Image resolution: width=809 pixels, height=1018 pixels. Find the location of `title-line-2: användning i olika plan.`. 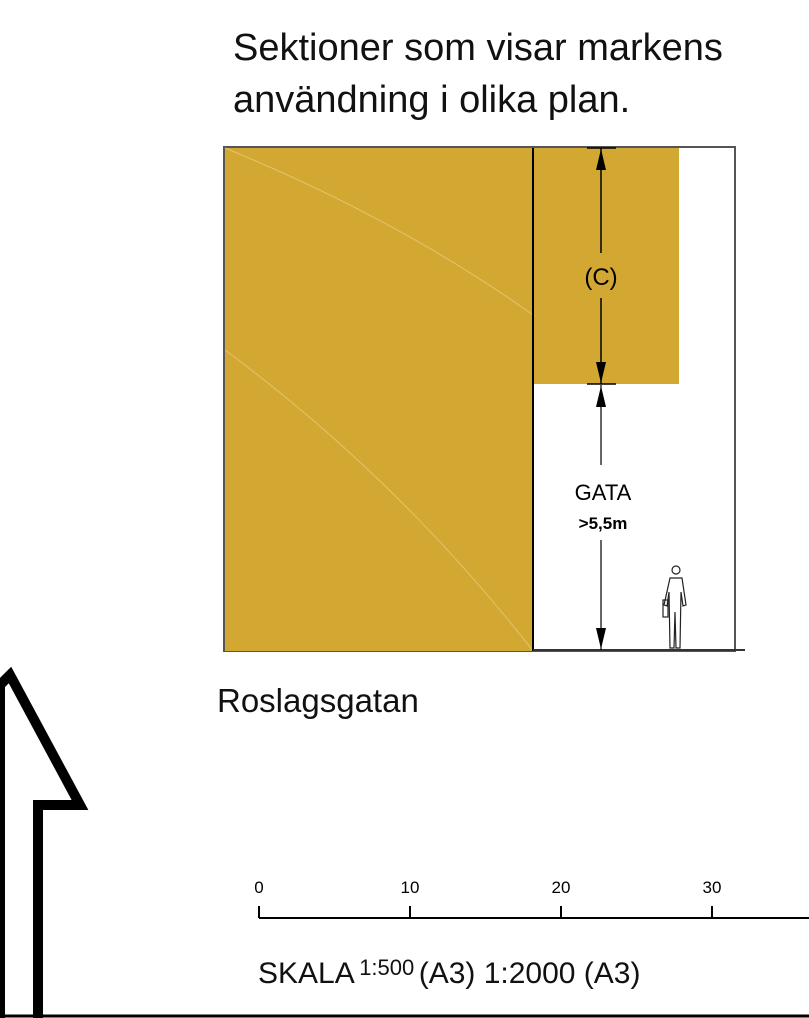

title-line-2: användning i olika plan. is located at coordinates (432, 100).